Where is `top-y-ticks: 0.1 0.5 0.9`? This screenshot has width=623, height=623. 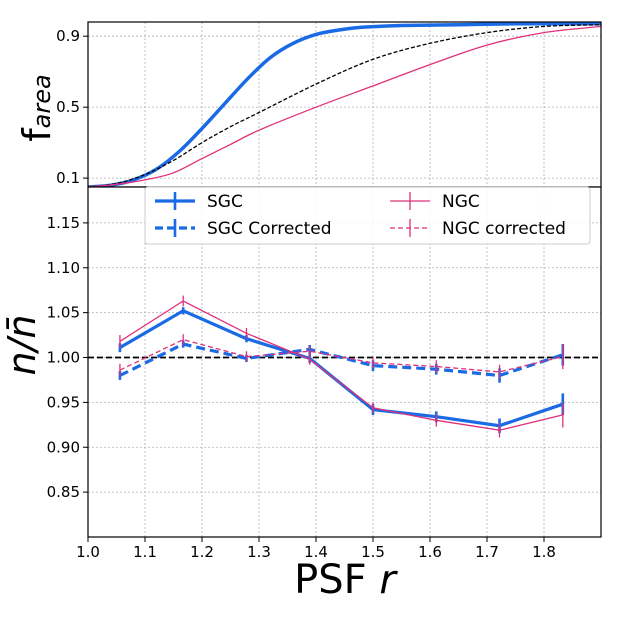
top-y-ticks: 0.1 0.5 0.9 is located at coordinates (72, 107).